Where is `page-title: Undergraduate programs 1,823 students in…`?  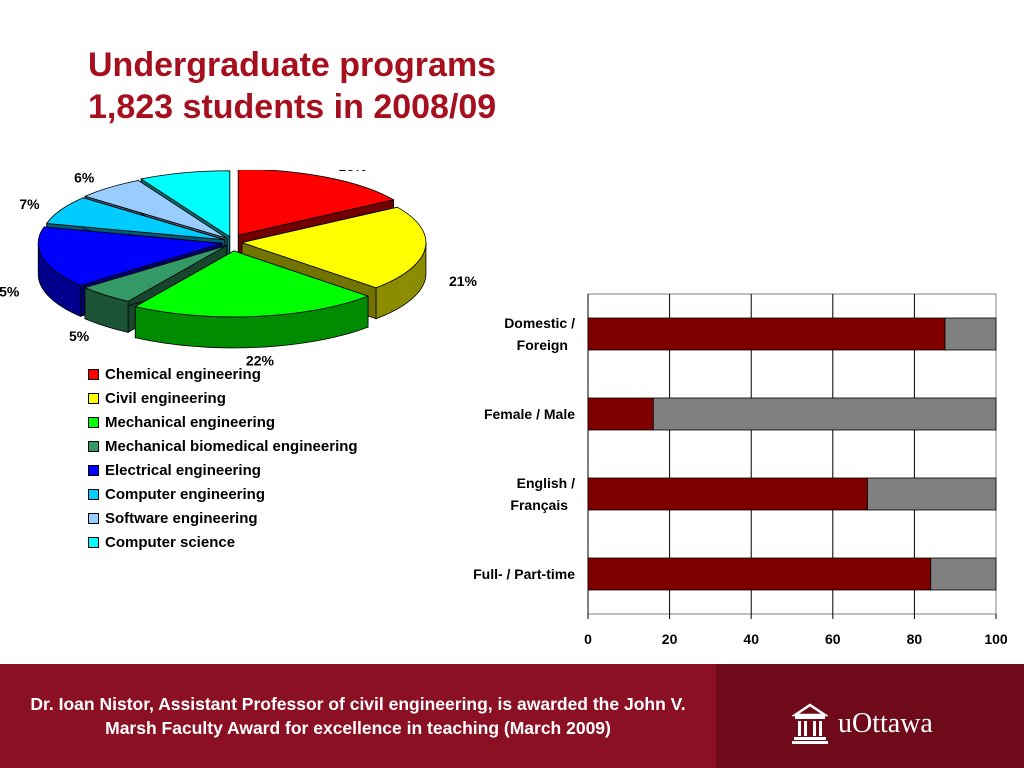
page-title: Undergraduate programs 1,823 students in… is located at coordinates (292, 86).